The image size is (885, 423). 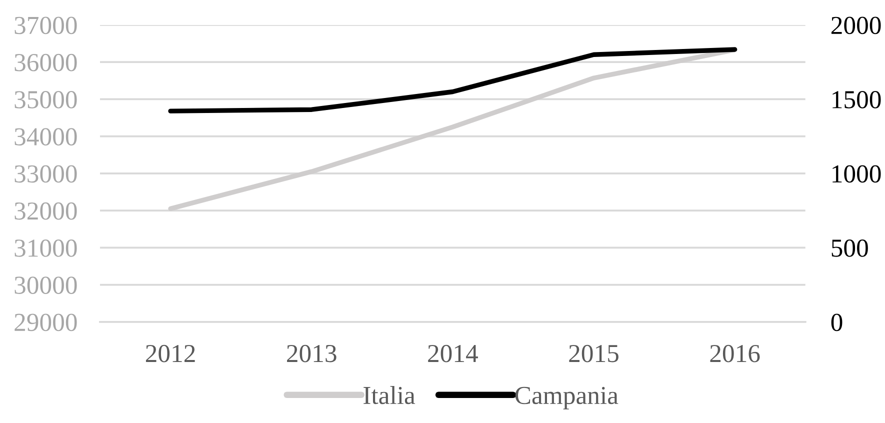 What do you see at coordinates (856, 174) in the screenshot?
I see `y2-tick-label: 1000` at bounding box center [856, 174].